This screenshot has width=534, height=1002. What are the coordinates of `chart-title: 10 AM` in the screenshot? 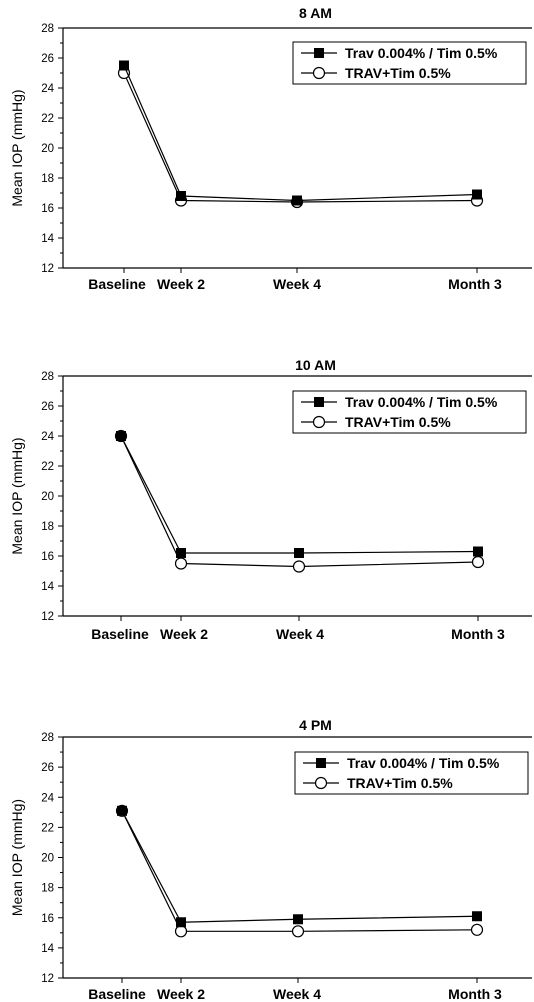 It's located at (315, 365).